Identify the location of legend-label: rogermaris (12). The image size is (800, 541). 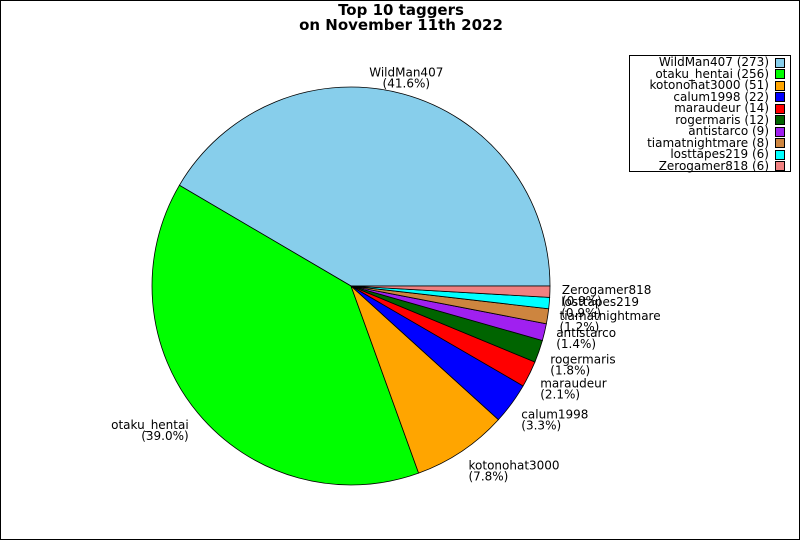
(722, 119).